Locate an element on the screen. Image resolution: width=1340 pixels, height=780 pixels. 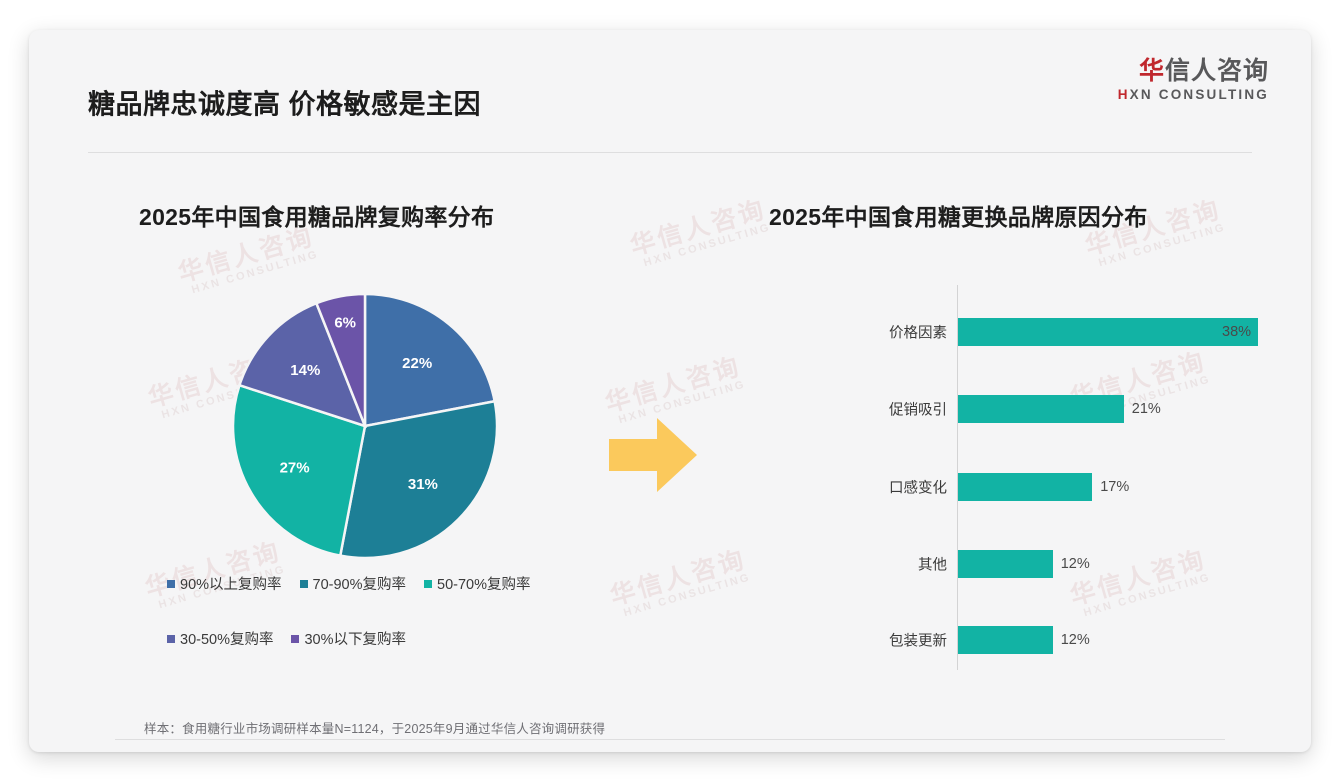
bar-chart-axis is located at coordinates (957, 477).